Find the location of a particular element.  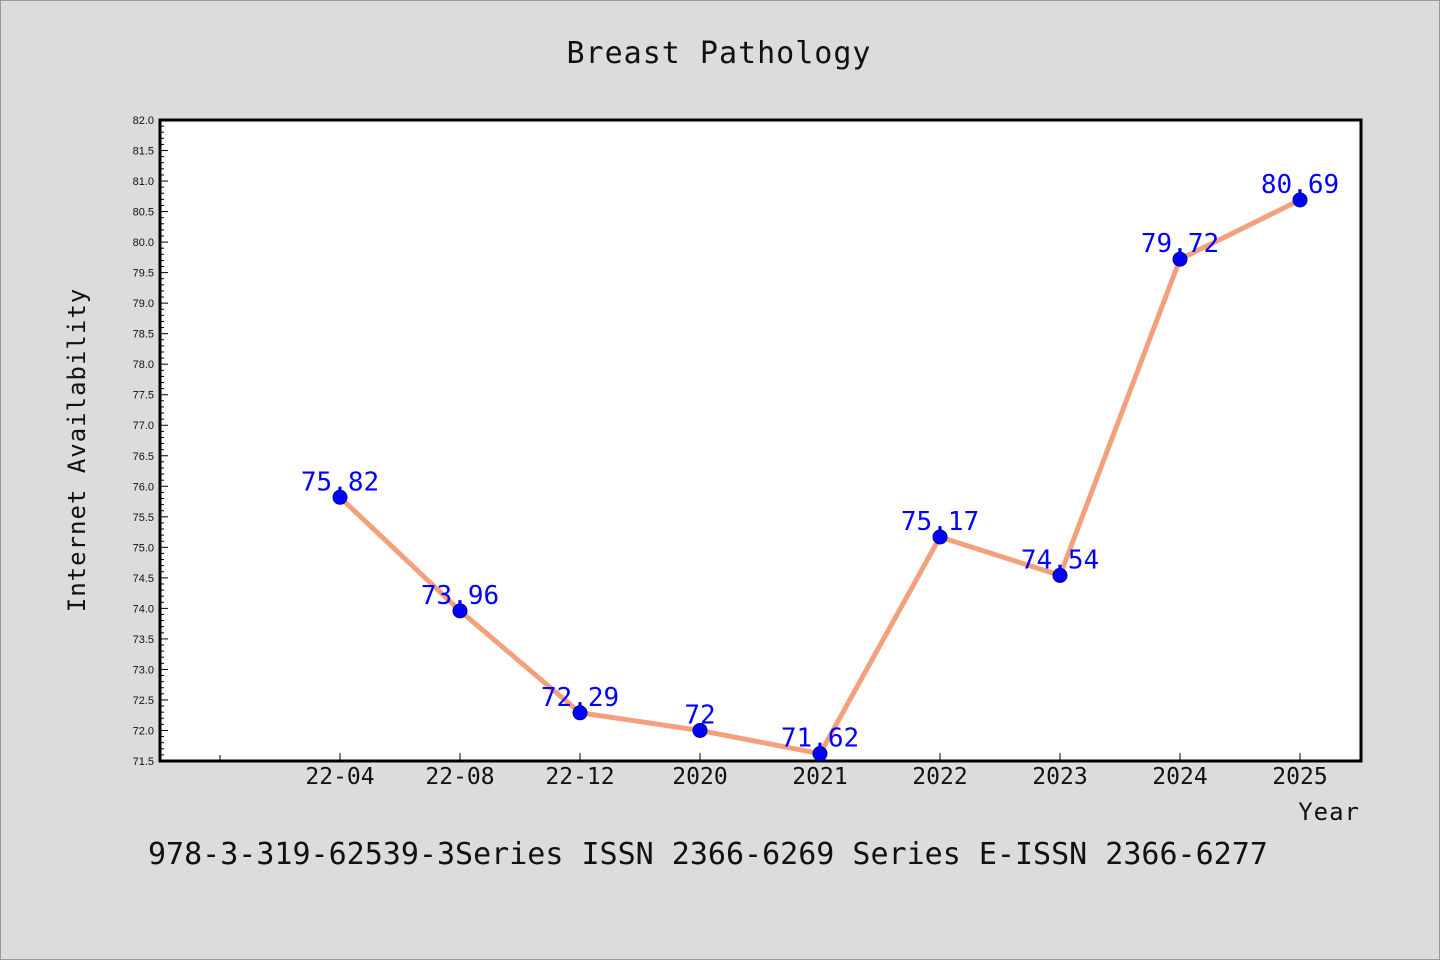

x-tick-label: 2025 is located at coordinates (1299, 777).